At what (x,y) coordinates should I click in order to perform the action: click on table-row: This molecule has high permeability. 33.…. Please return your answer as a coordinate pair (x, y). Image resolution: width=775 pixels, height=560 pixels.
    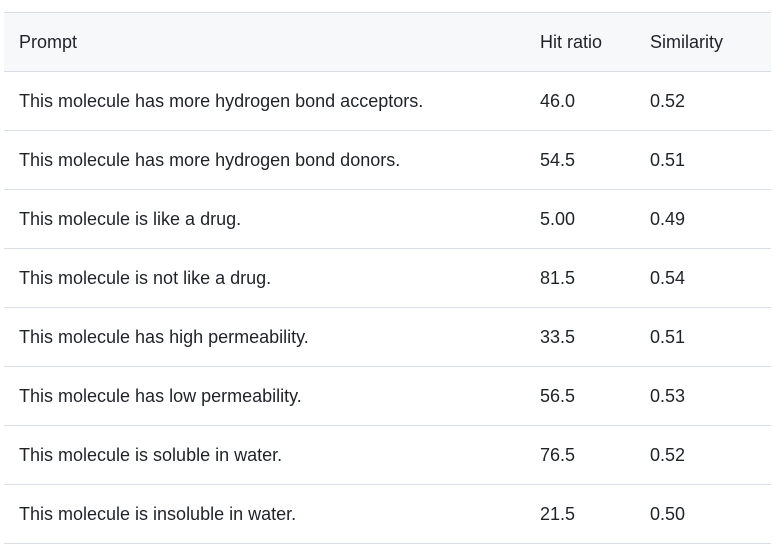
    Looking at the image, I should click on (387, 337).